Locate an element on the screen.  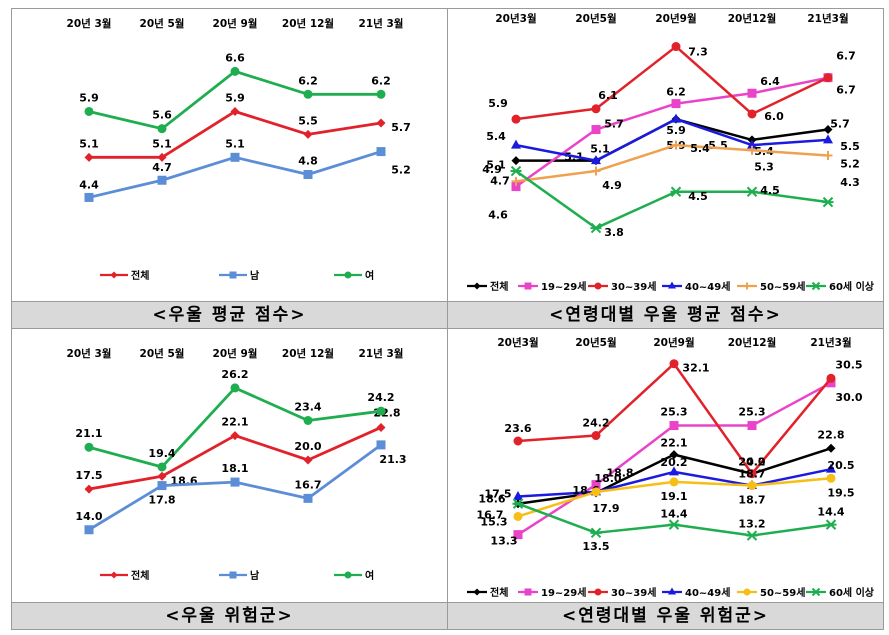
data-label: 30.5 is located at coordinates (848, 364).